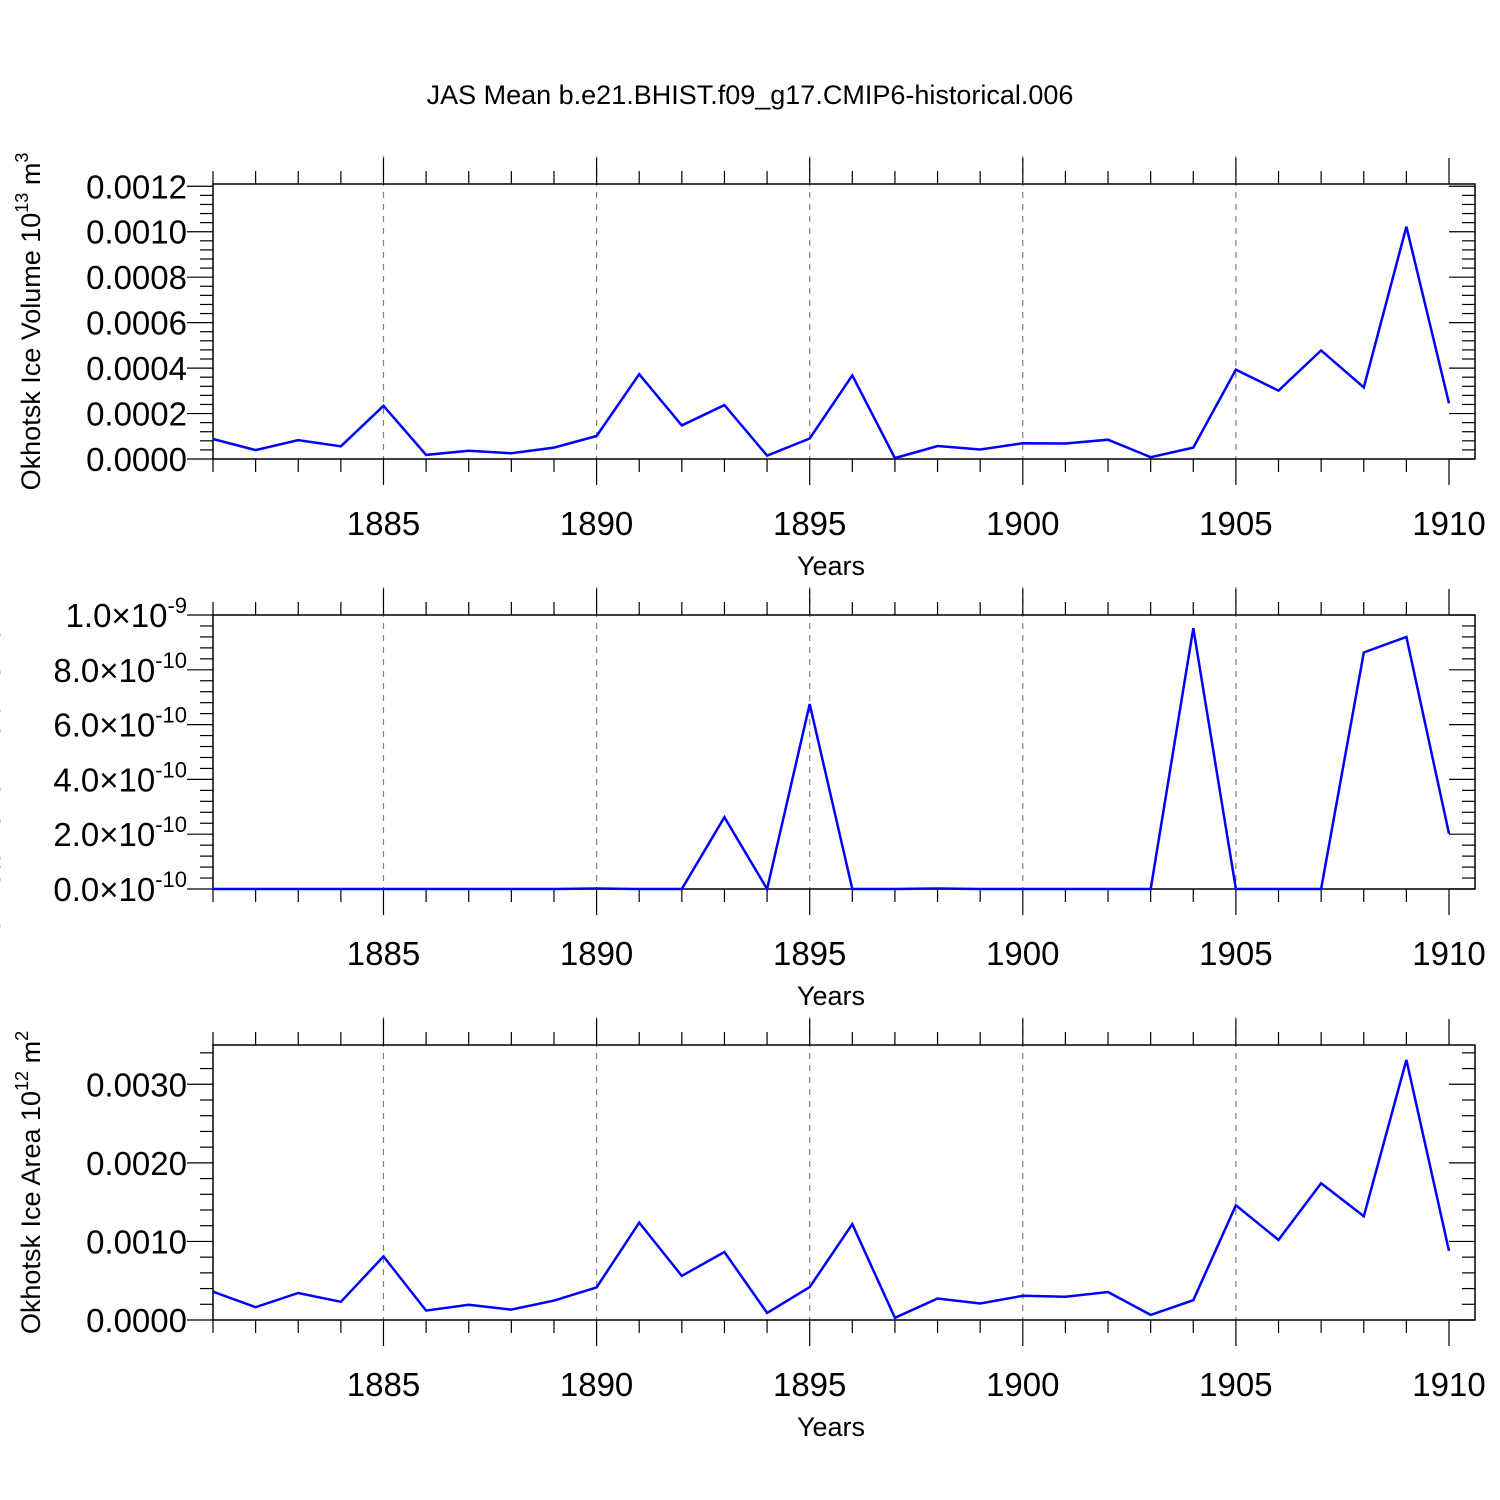 This screenshot has height=1500, width=1500. I want to click on y-tick-label: 0.0004, so click(136, 368).